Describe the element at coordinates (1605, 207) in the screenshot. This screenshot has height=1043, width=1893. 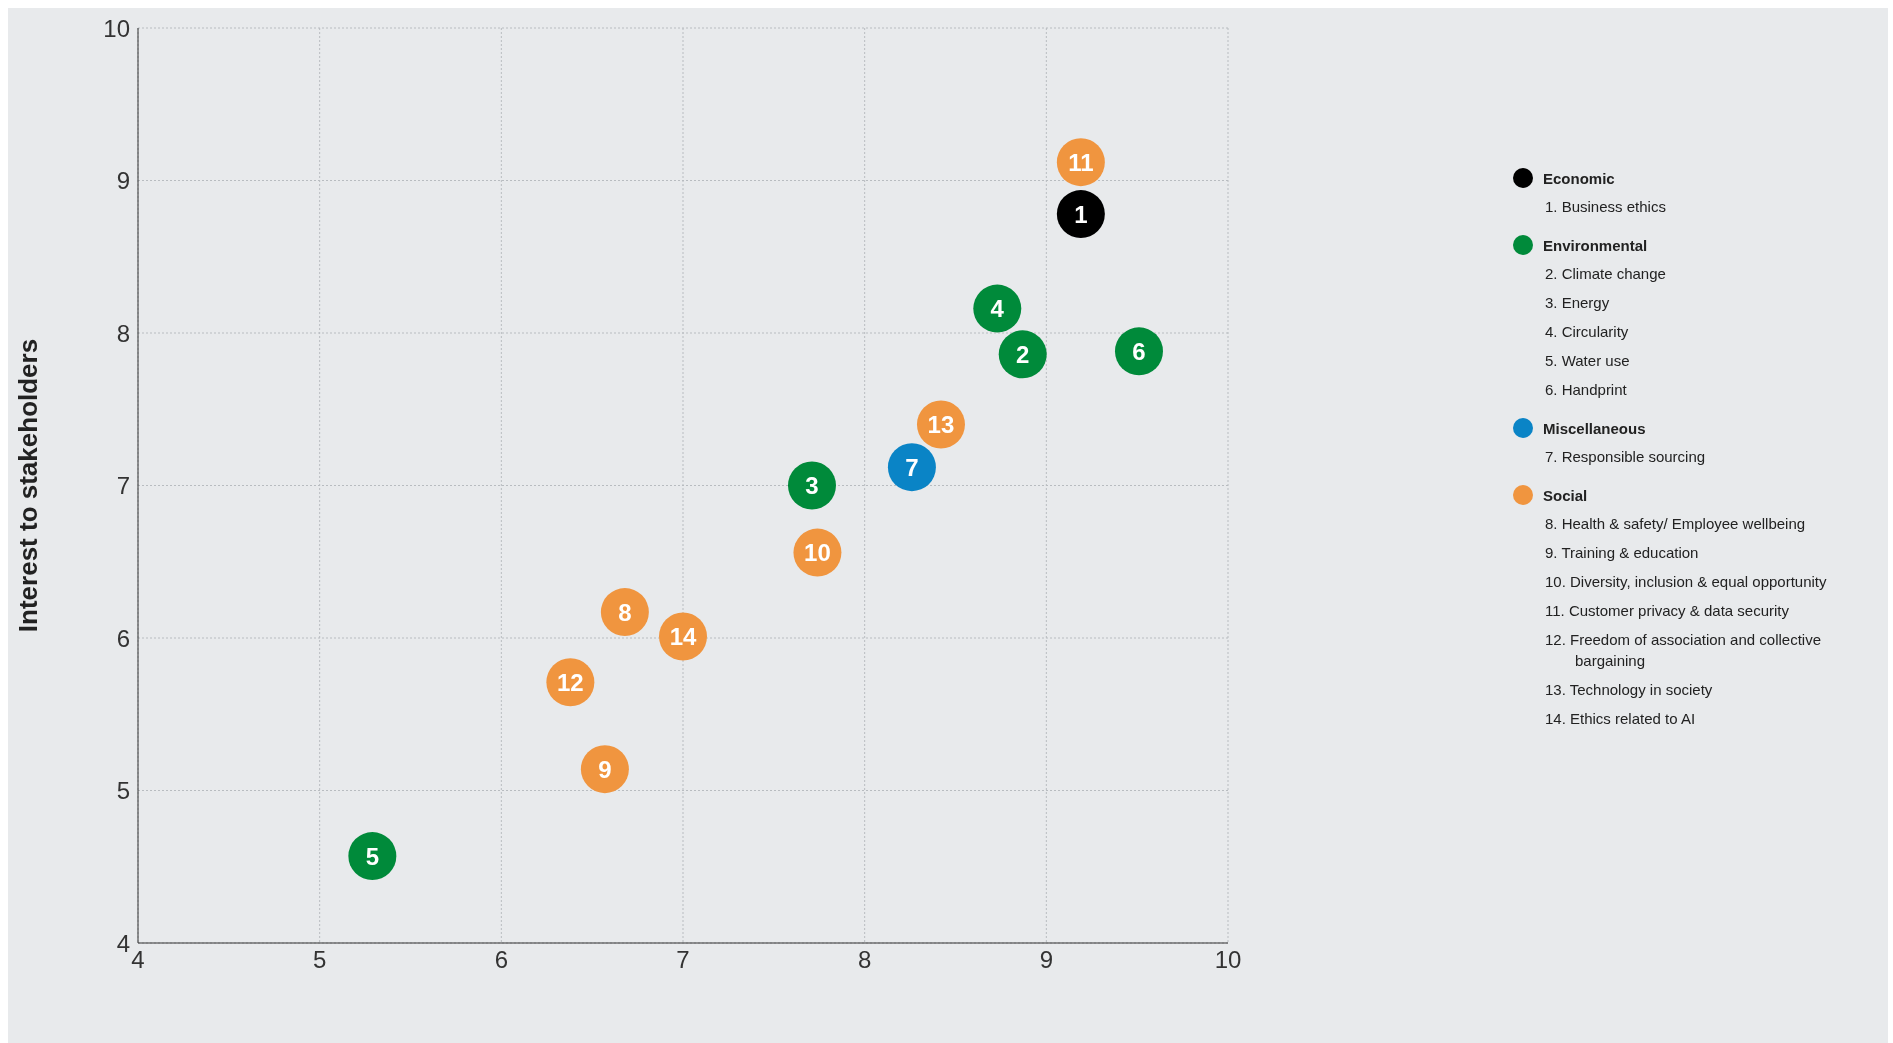
I see `text: 1. Business ethics` at that location.